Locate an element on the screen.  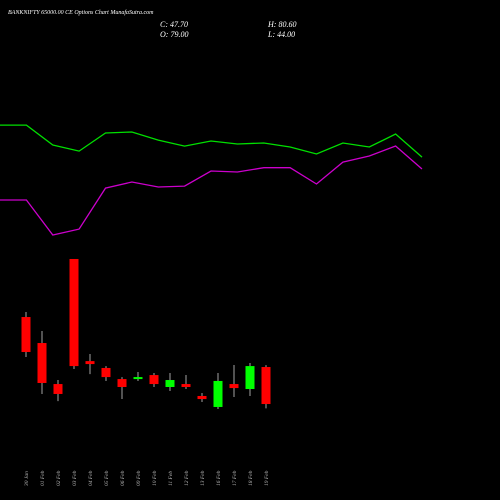
x-tick-label: 16 Feb is located at coordinates (219, 478).